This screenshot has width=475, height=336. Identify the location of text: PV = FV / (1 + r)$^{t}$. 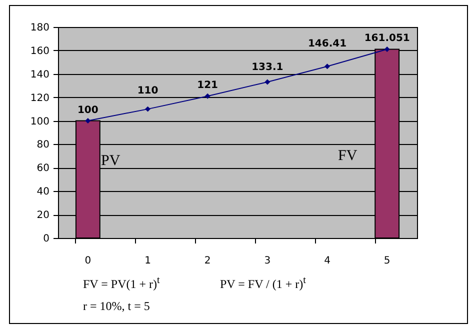
(263, 283).